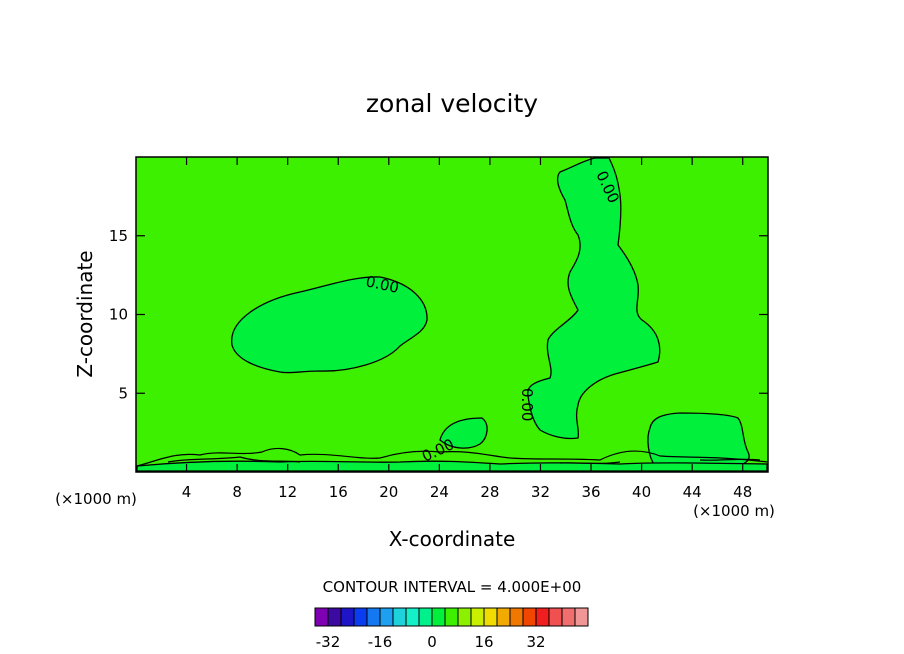 This screenshot has width=904, height=654. Describe the element at coordinates (463, 433) in the screenshot. I see `contour-region-bottom-small` at that location.